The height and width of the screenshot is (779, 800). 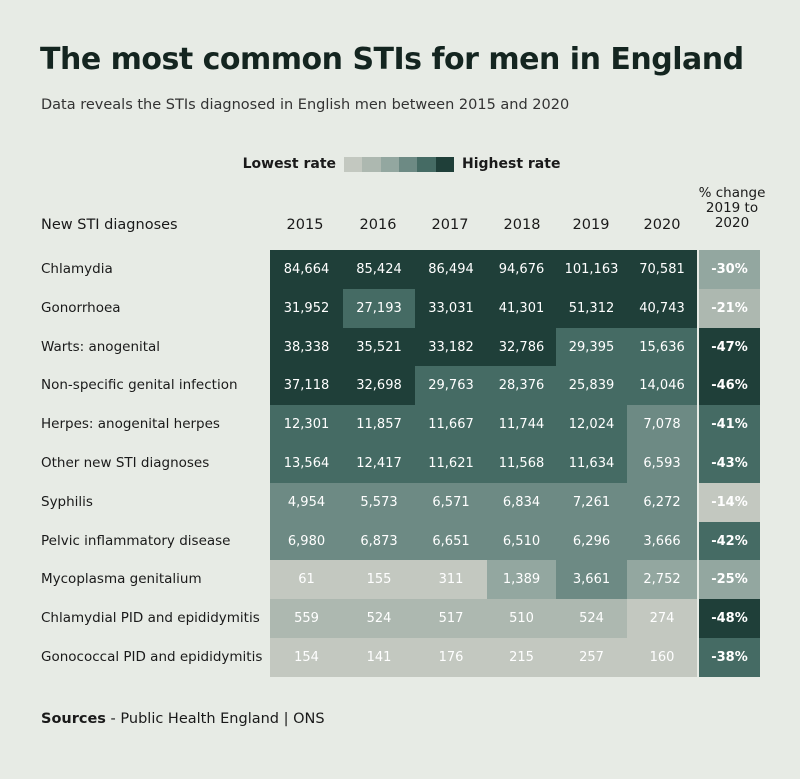 I want to click on heatmap-cell: 7,078, so click(x=662, y=425).